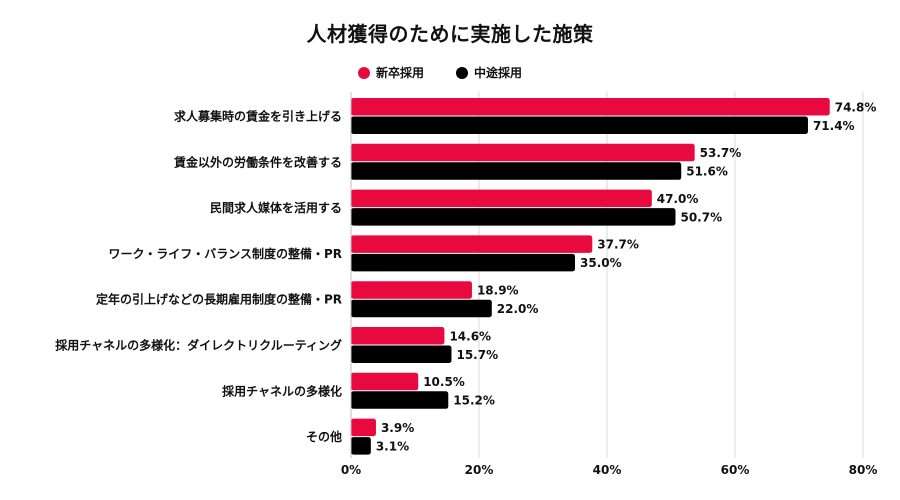  I want to click on legend-dot-shinsotsu, so click(364, 72).